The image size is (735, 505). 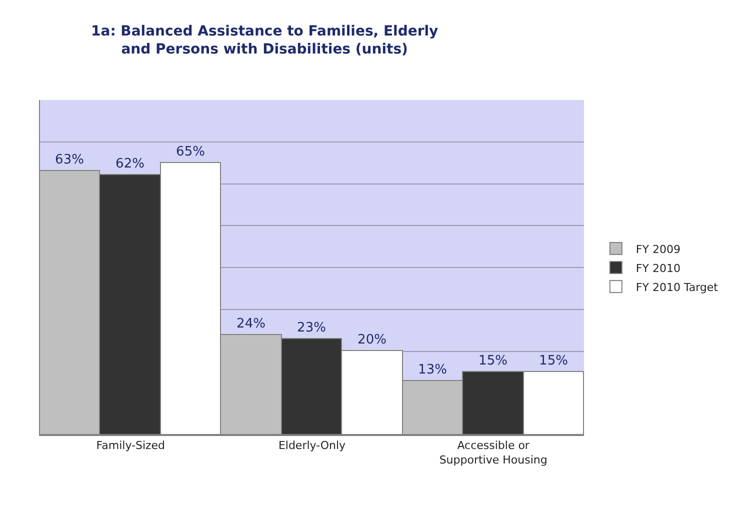 What do you see at coordinates (372, 340) in the screenshot?
I see `data-label: 20%` at bounding box center [372, 340].